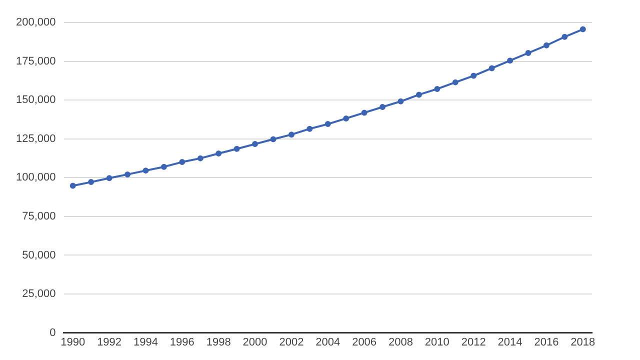  What do you see at coordinates (473, 342) in the screenshot?
I see `x-tick-label: 2012` at bounding box center [473, 342].